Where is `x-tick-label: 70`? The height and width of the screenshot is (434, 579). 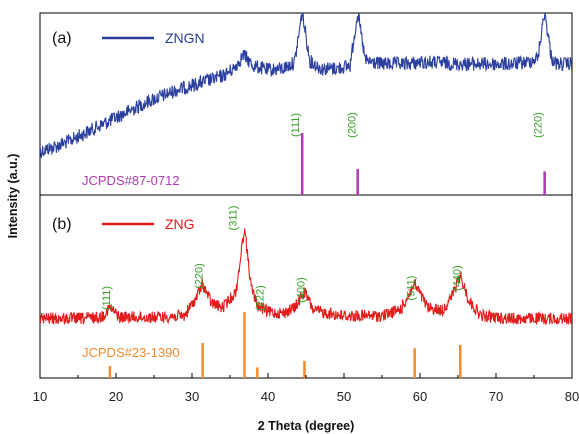
x-tick-label: 70 is located at coordinates (496, 396).